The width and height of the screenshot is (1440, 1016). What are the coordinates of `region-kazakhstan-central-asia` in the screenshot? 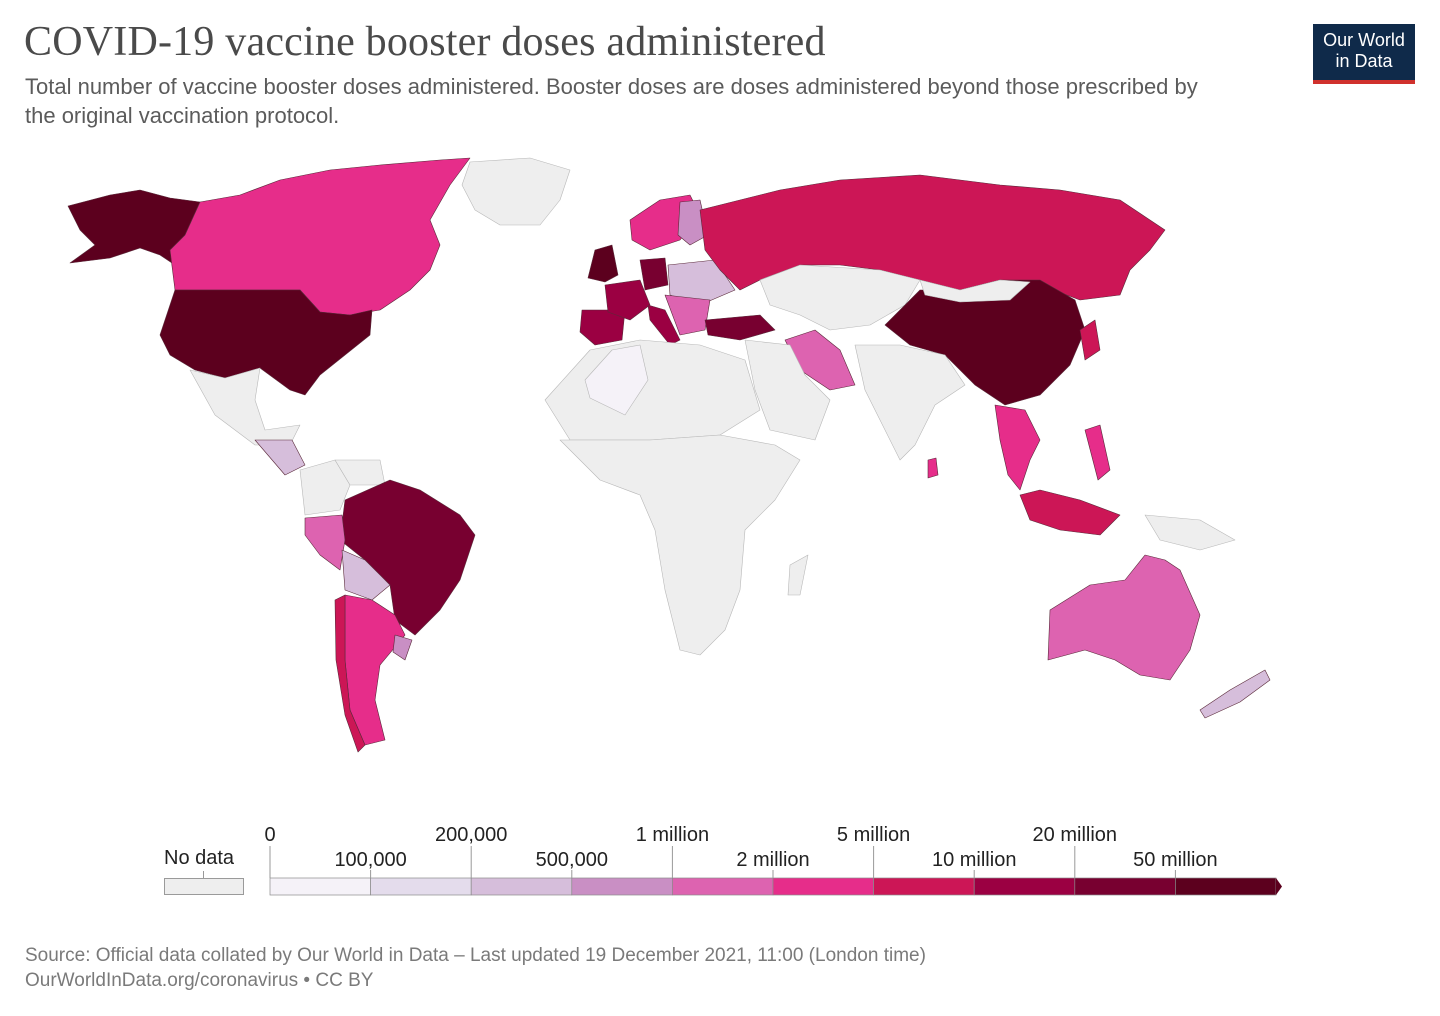 It's located at (840, 297).